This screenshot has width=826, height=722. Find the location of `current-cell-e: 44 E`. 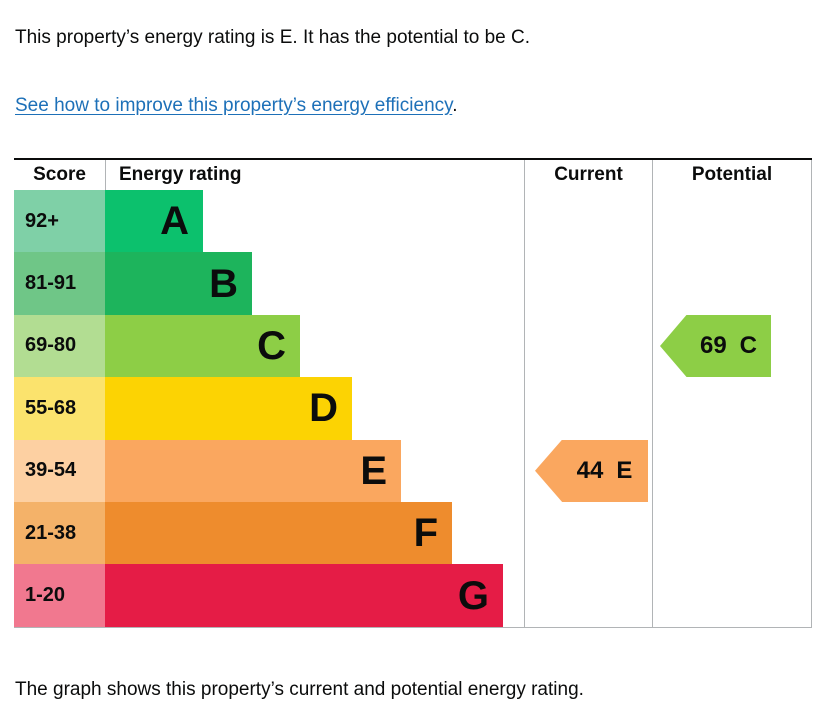

current-cell-e: 44 E is located at coordinates (588, 470).